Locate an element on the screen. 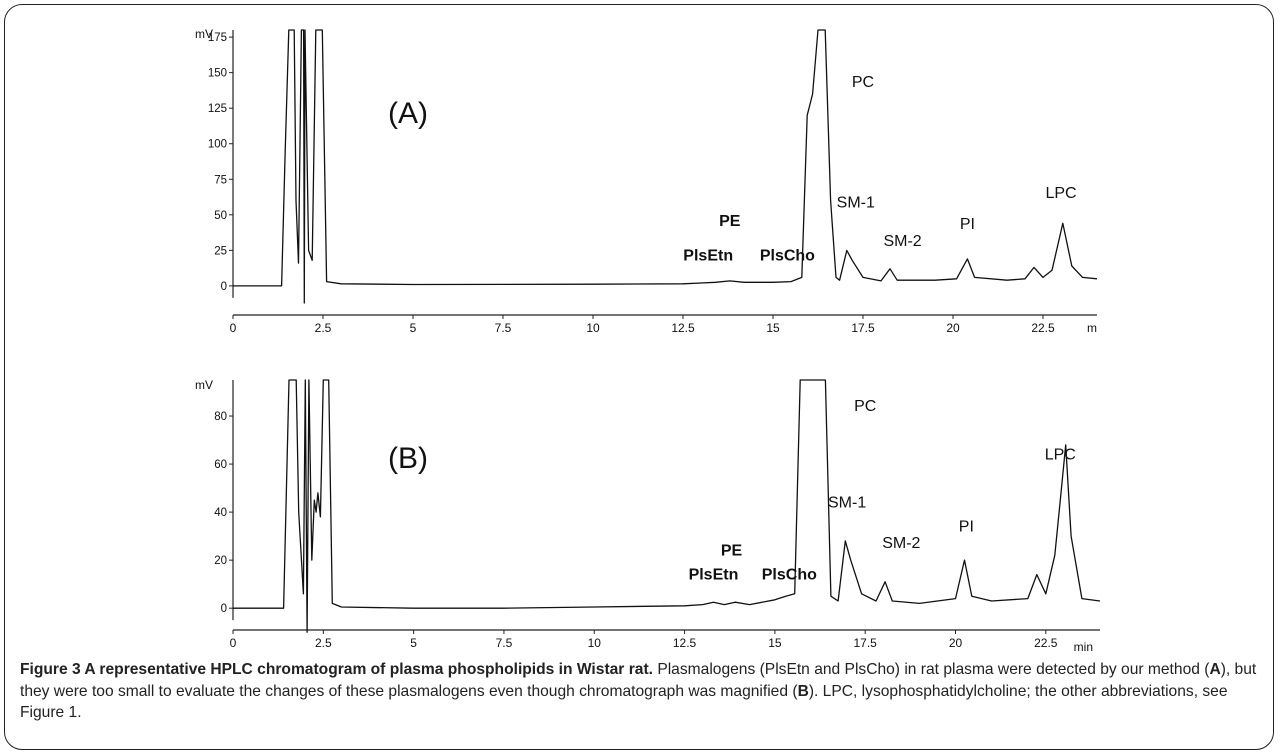 The height and width of the screenshot is (755, 1282). panel-label: (A) is located at coordinates (408, 113).